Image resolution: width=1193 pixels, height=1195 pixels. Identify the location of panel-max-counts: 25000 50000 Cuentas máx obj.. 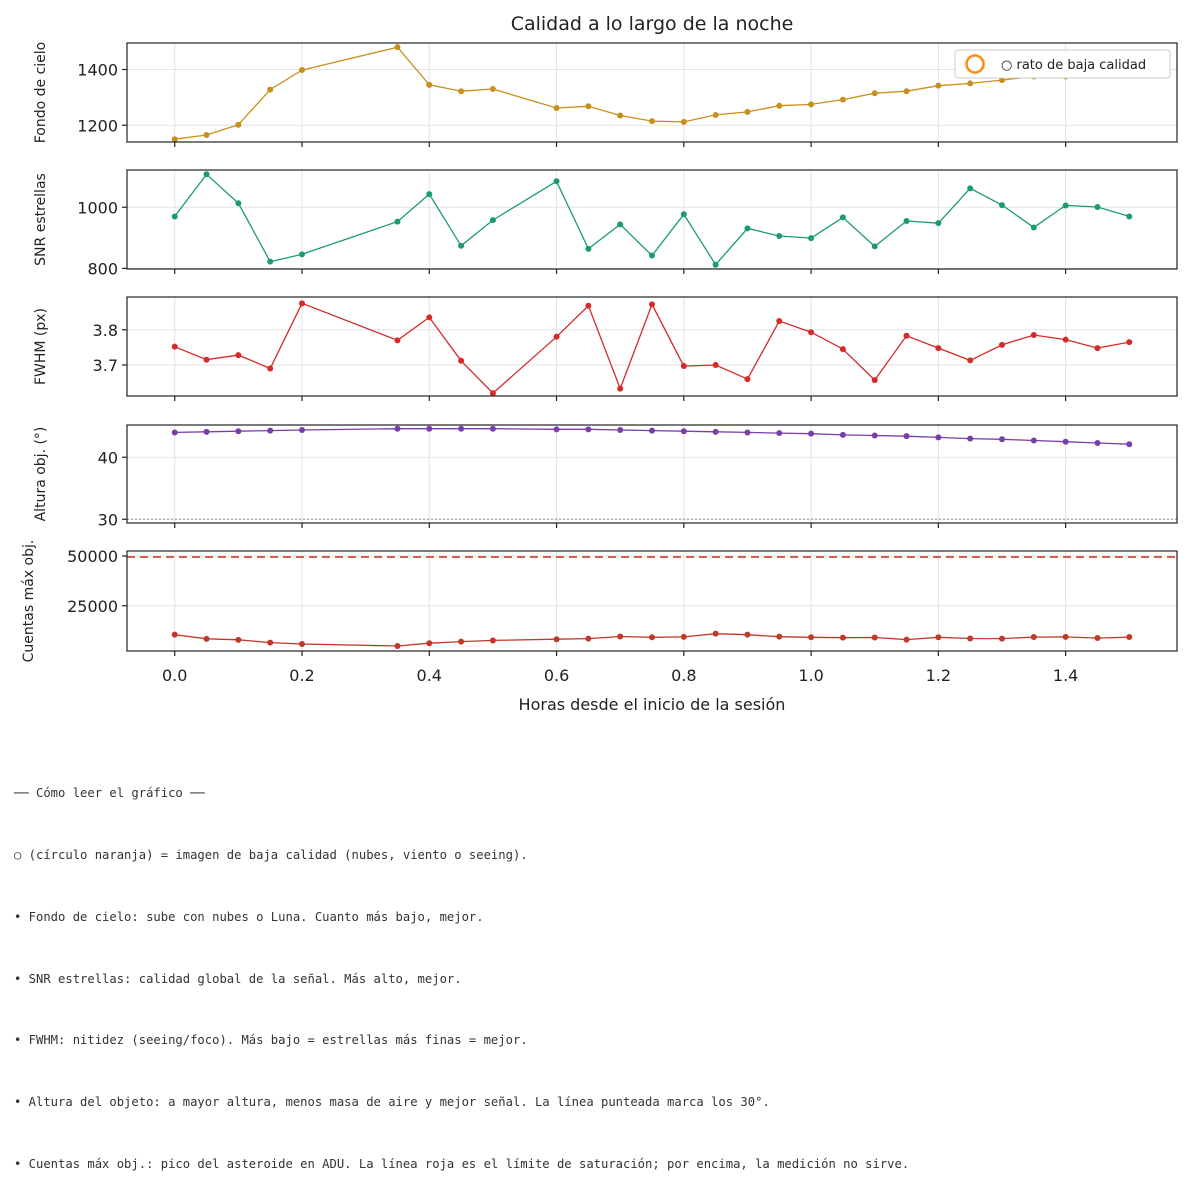
(599, 601).